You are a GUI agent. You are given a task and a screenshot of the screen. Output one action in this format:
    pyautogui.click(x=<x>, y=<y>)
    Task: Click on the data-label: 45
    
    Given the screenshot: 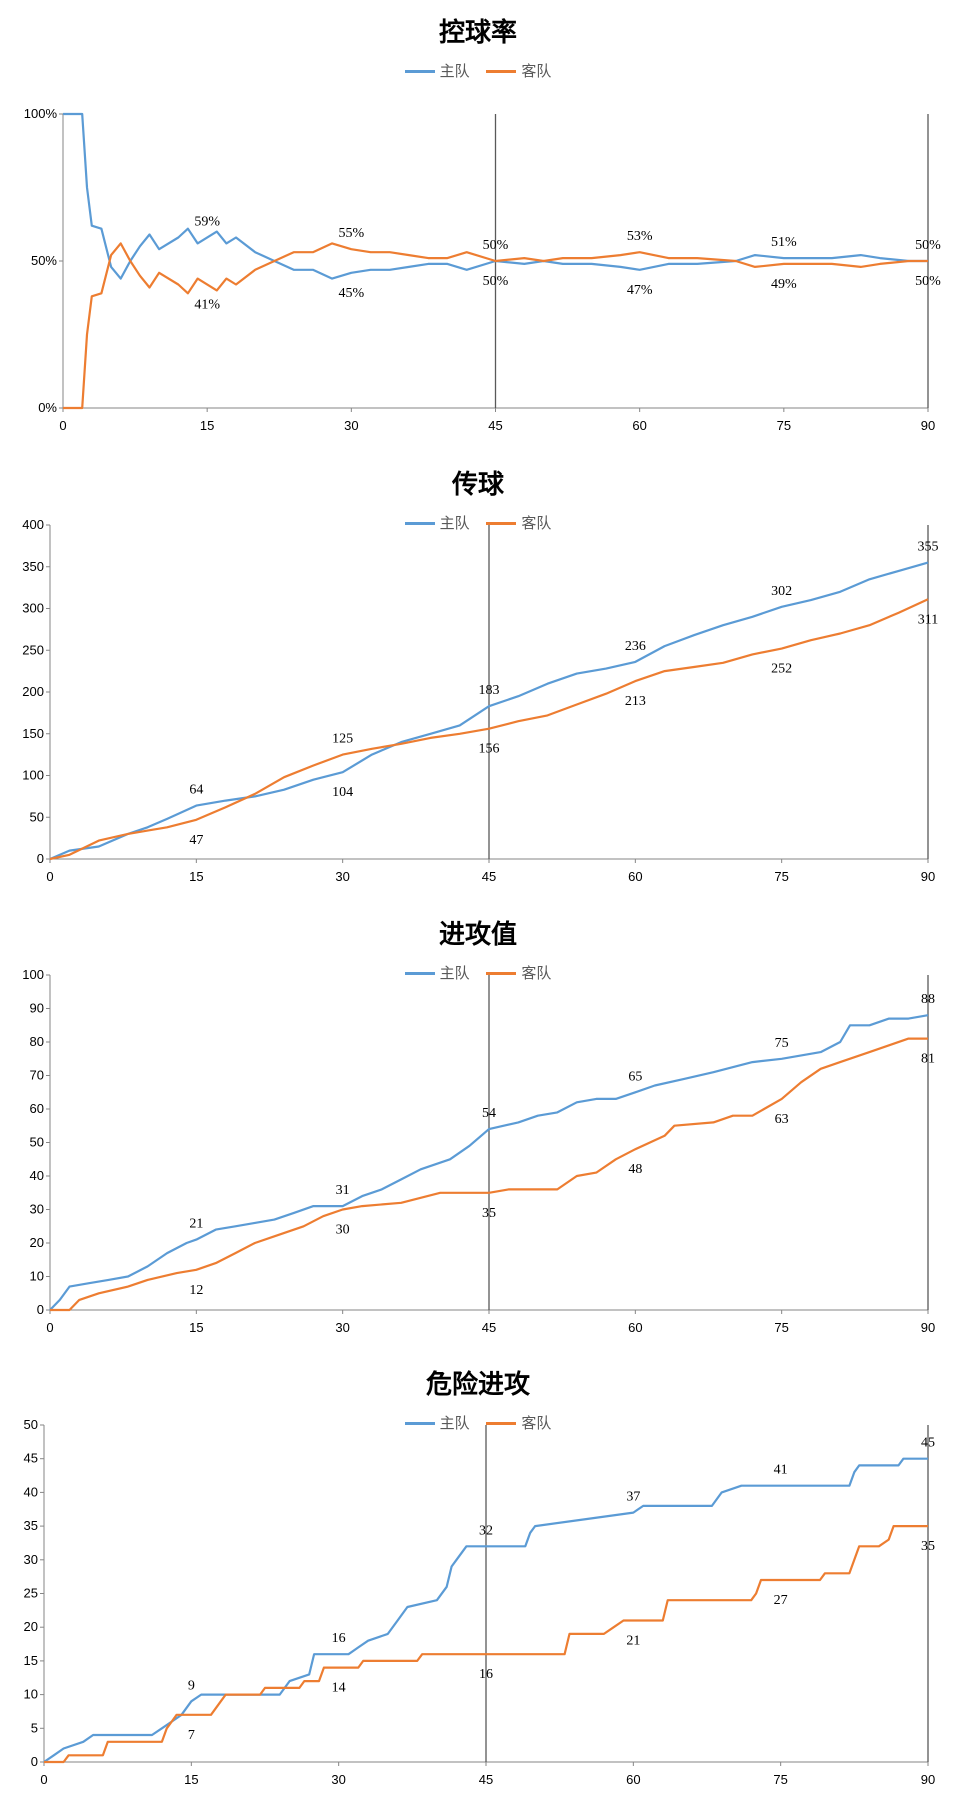 What is the action you would take?
    pyautogui.click(x=928, y=1443)
    